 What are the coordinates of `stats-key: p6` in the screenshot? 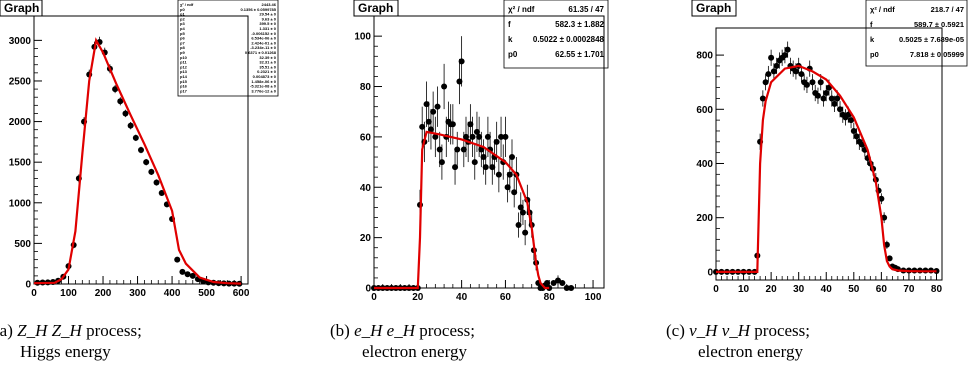 It's located at (182, 38).